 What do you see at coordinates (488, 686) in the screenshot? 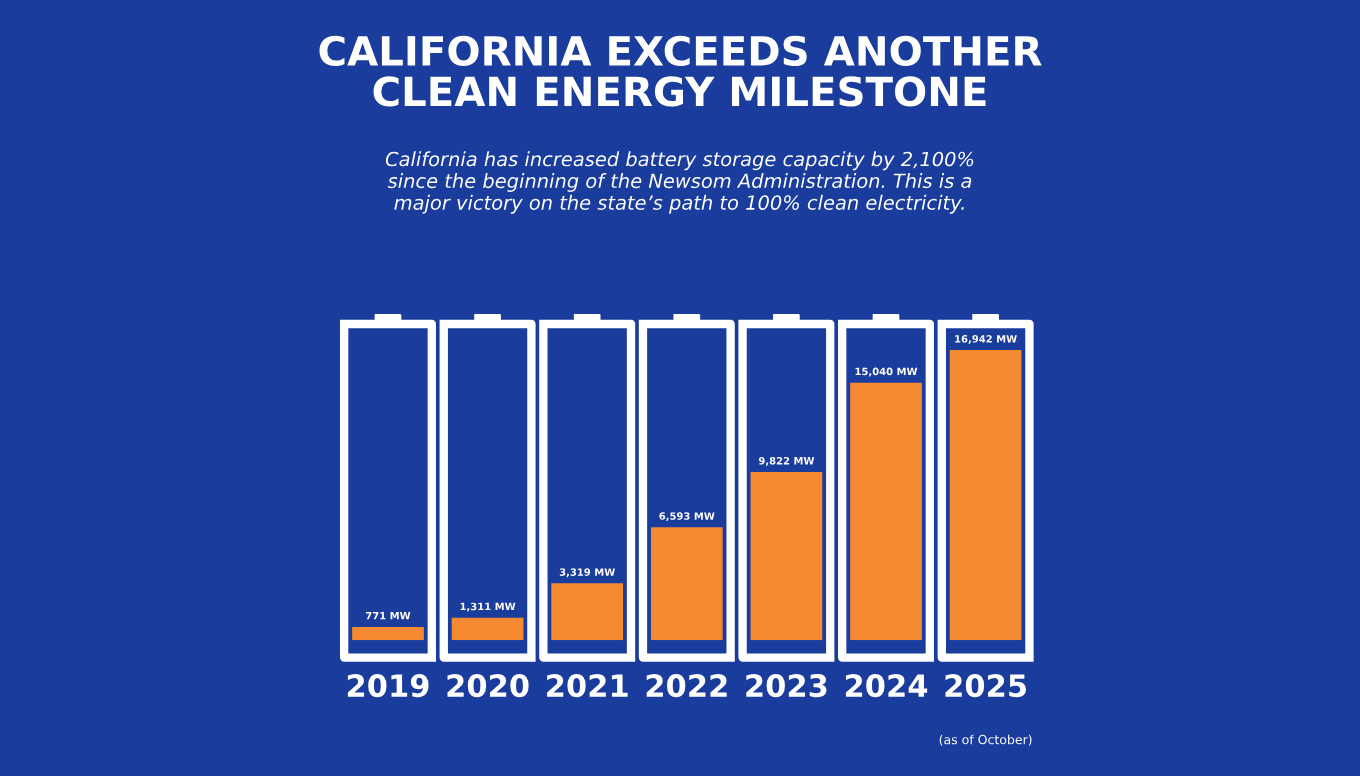
I see `x-tick-label: 2020` at bounding box center [488, 686].